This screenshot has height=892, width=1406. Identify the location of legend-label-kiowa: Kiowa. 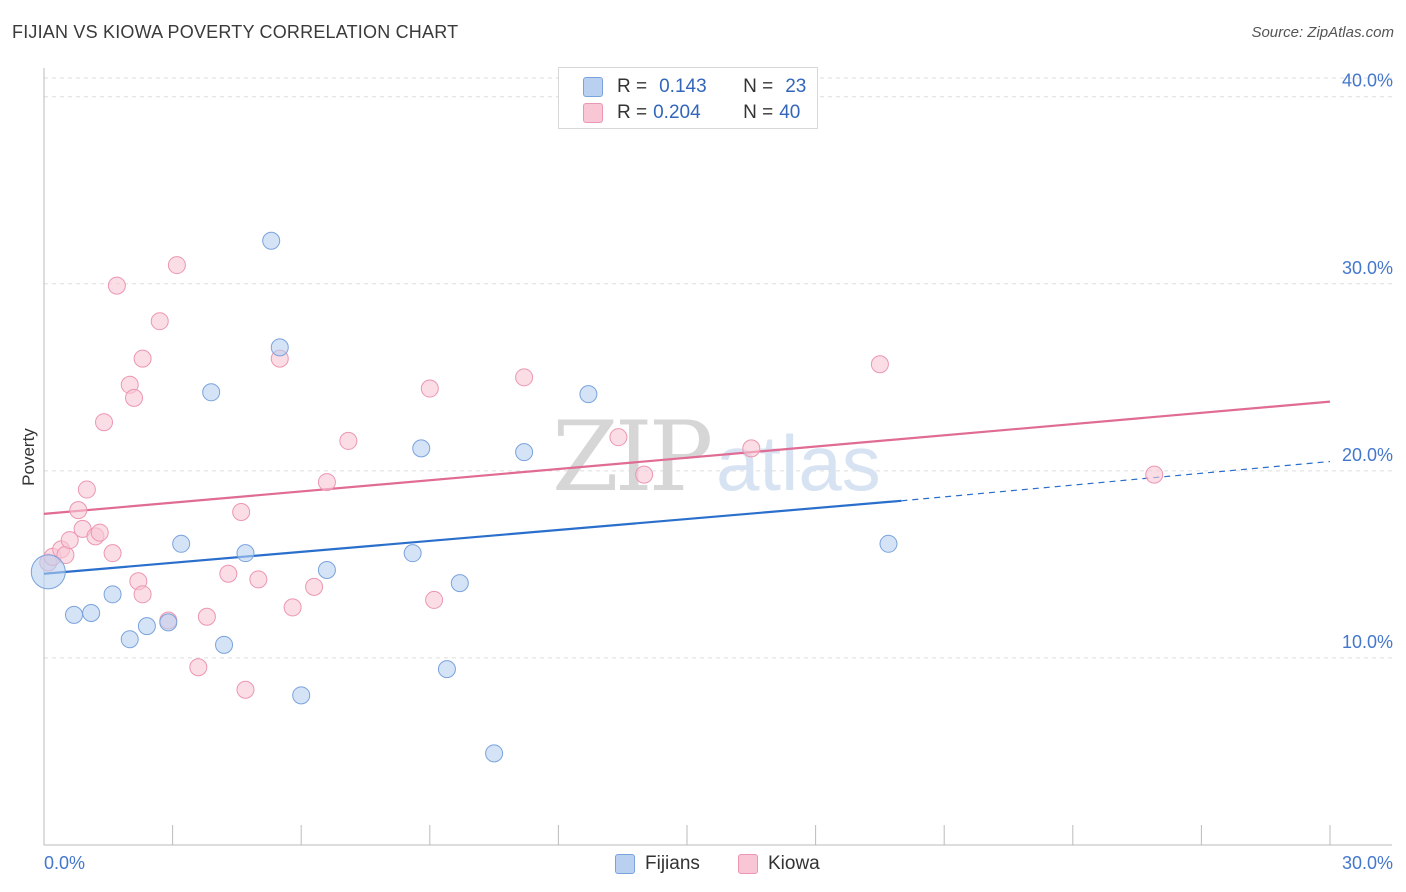
(794, 863).